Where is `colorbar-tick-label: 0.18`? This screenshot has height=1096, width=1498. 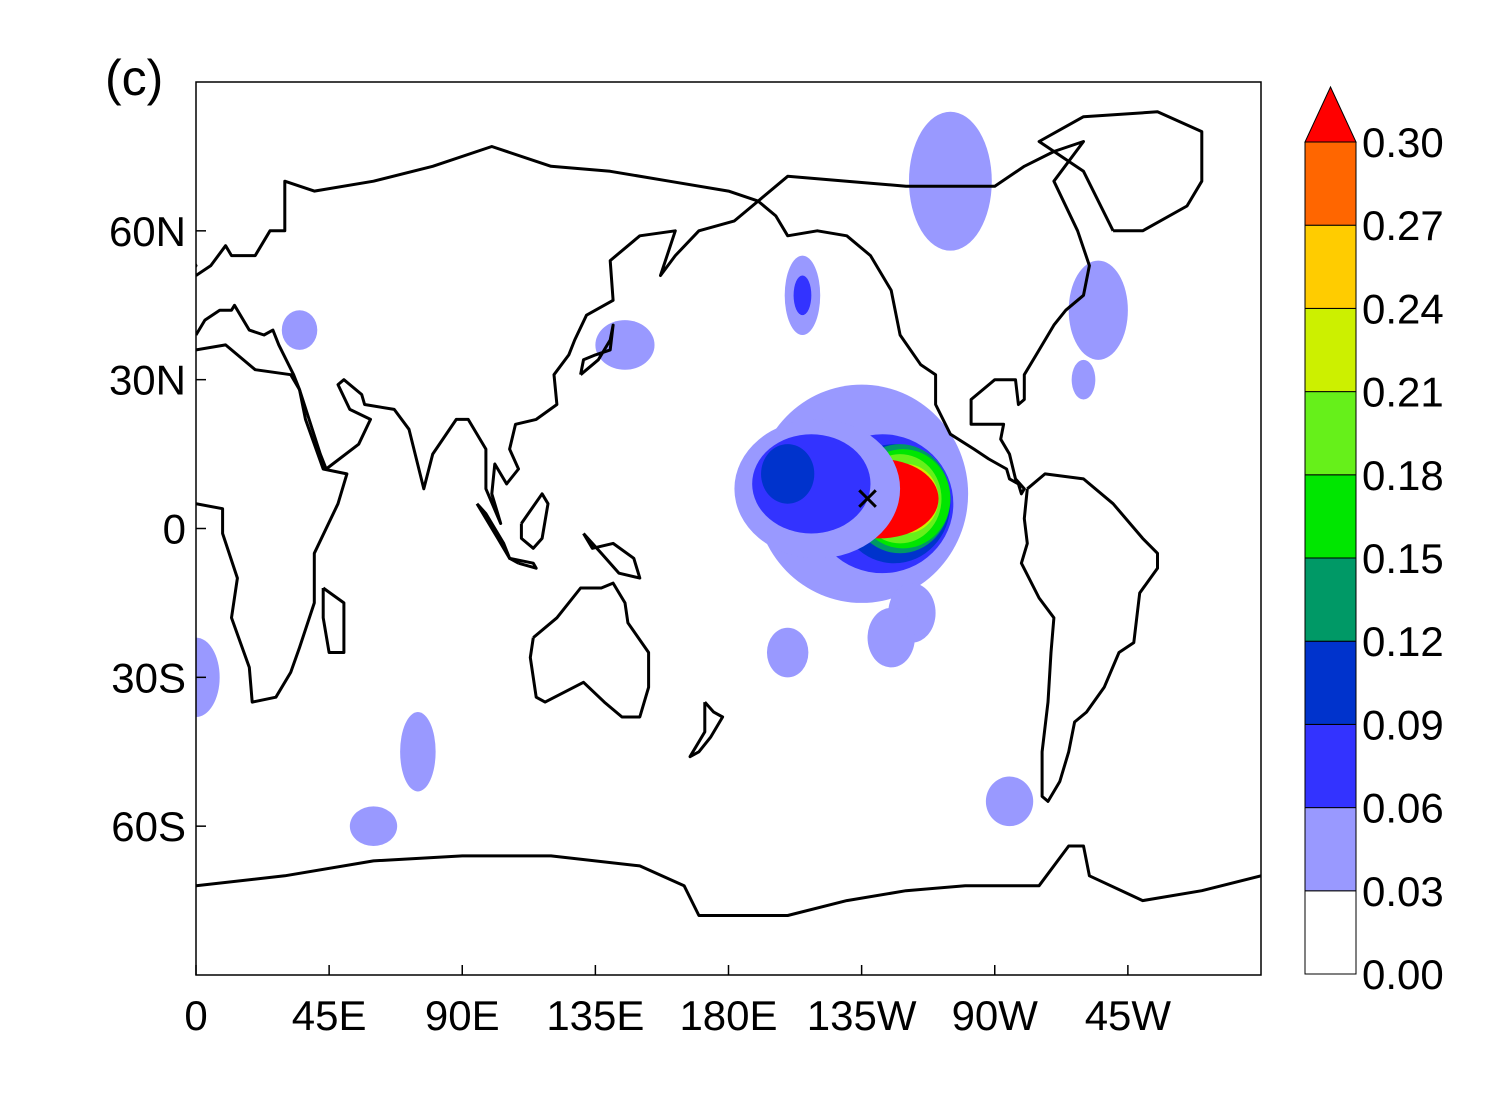 colorbar-tick-label: 0.18 is located at coordinates (1403, 475).